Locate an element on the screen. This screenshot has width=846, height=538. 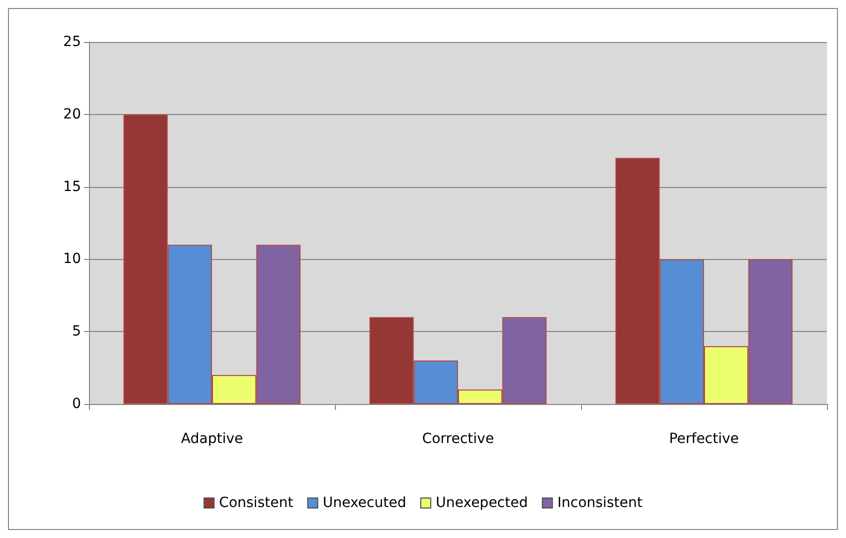
legend-label: Consistent is located at coordinates (256, 503).